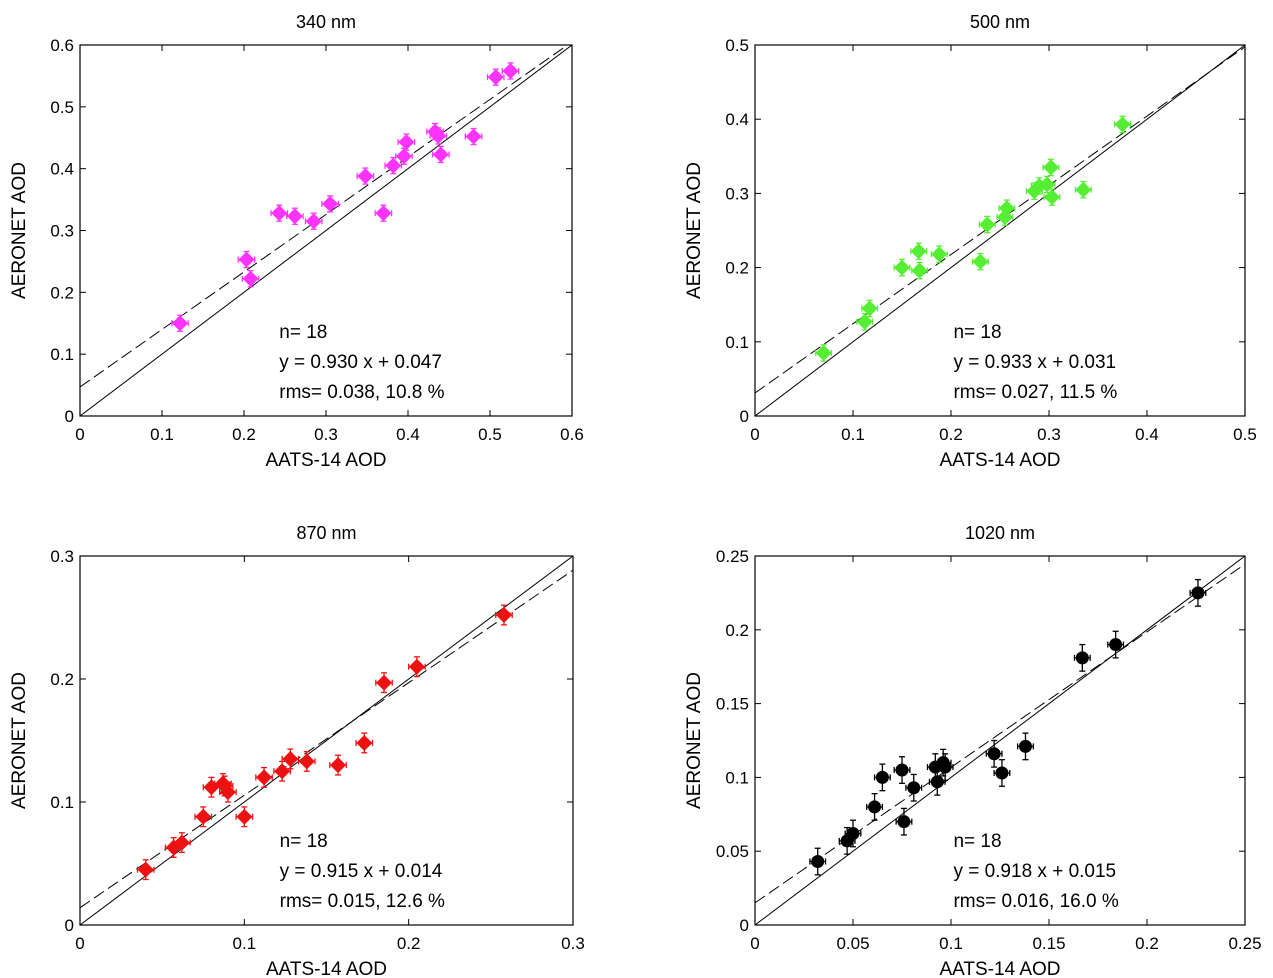 This screenshot has height=978, width=1273. Describe the element at coordinates (572, 434) in the screenshot. I see `x-tick-label: 0.6` at that location.